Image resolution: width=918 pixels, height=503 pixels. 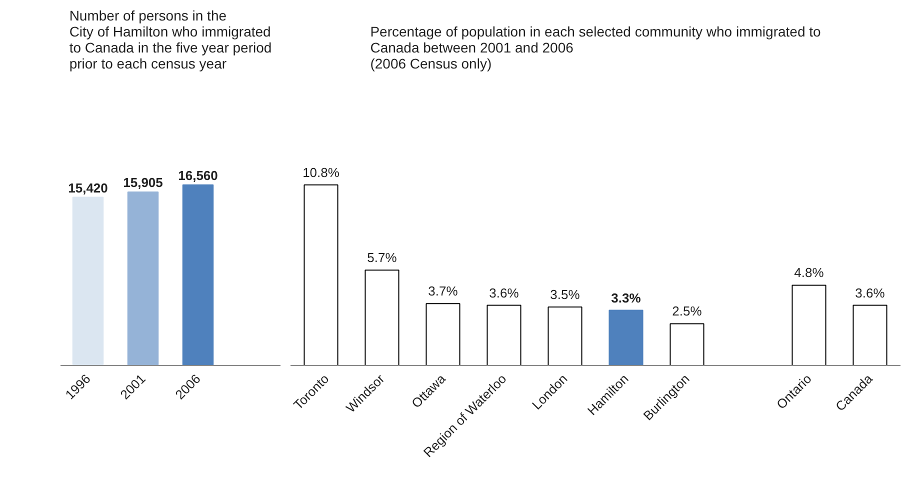 What do you see at coordinates (443, 291) in the screenshot?
I see `data-label: 3.7%` at bounding box center [443, 291].